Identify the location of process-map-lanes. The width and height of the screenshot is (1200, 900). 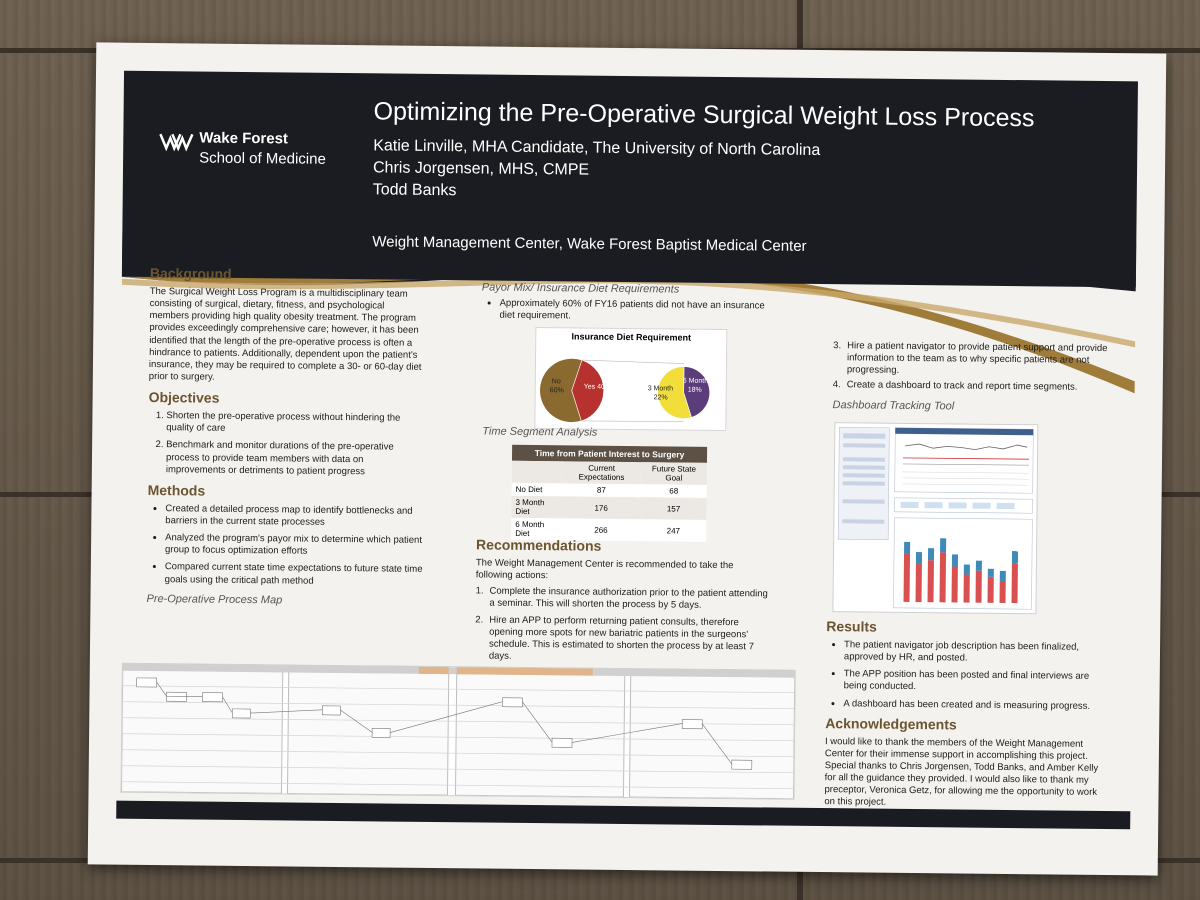
(458, 731).